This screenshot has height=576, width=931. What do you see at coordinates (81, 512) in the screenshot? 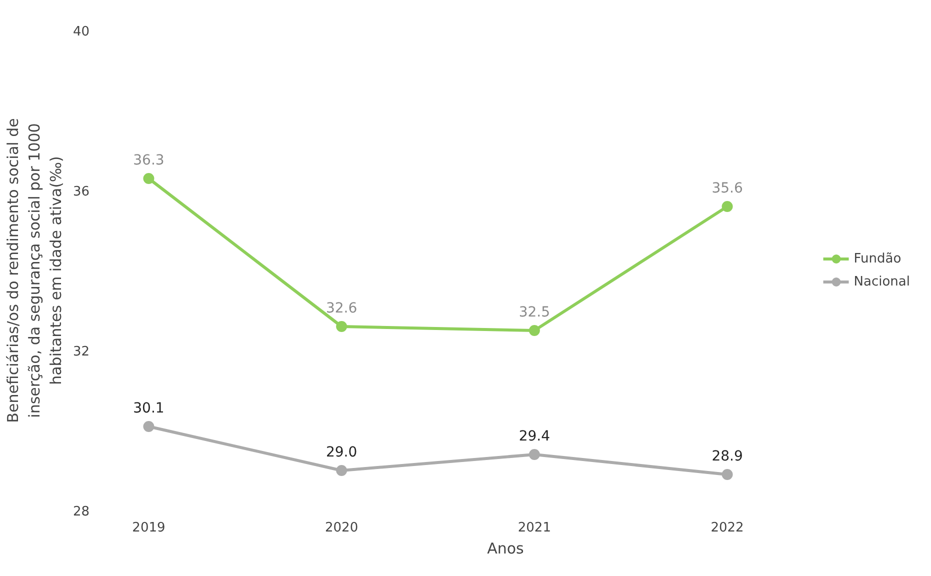
I see `y-tick-label: 28` at bounding box center [81, 512].